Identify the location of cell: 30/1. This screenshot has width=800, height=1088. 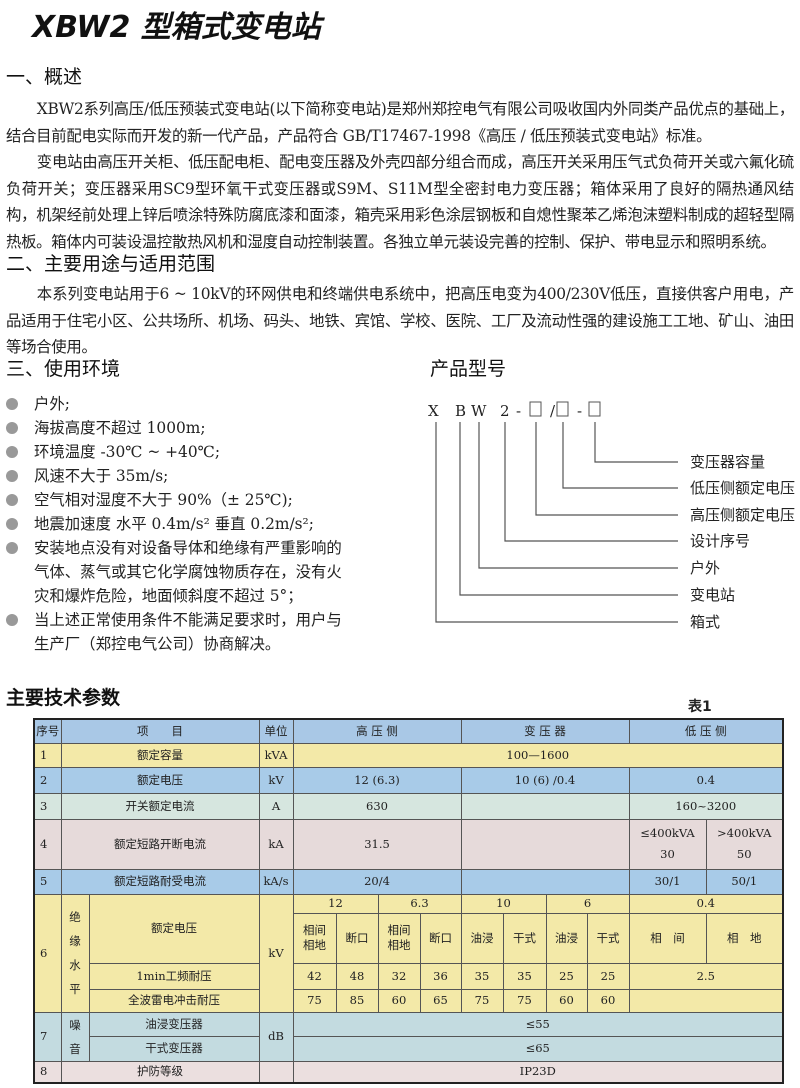
(667, 881).